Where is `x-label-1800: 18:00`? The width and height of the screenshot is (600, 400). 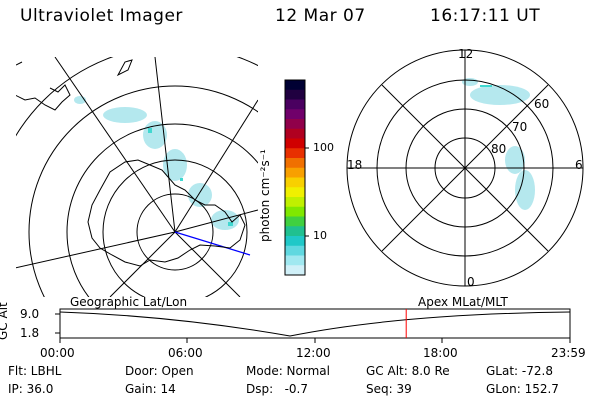 x-label-1800: 18:00 is located at coordinates (440, 353).